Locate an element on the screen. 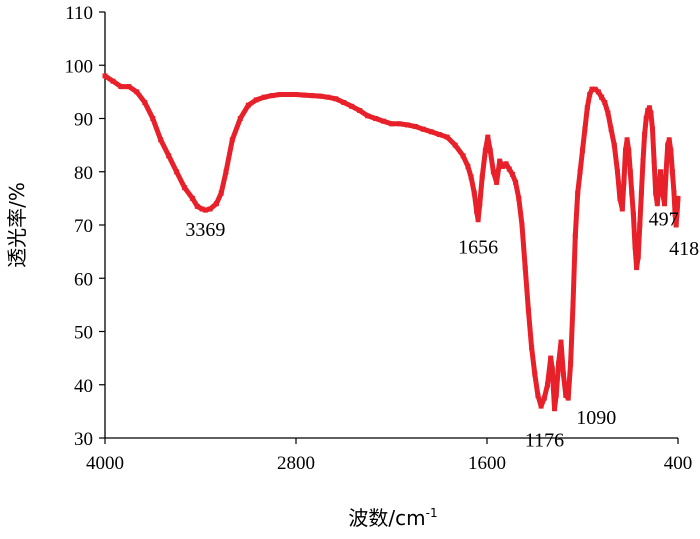 This screenshot has width=700, height=539. x-tick-label: 1600 is located at coordinates (487, 463).